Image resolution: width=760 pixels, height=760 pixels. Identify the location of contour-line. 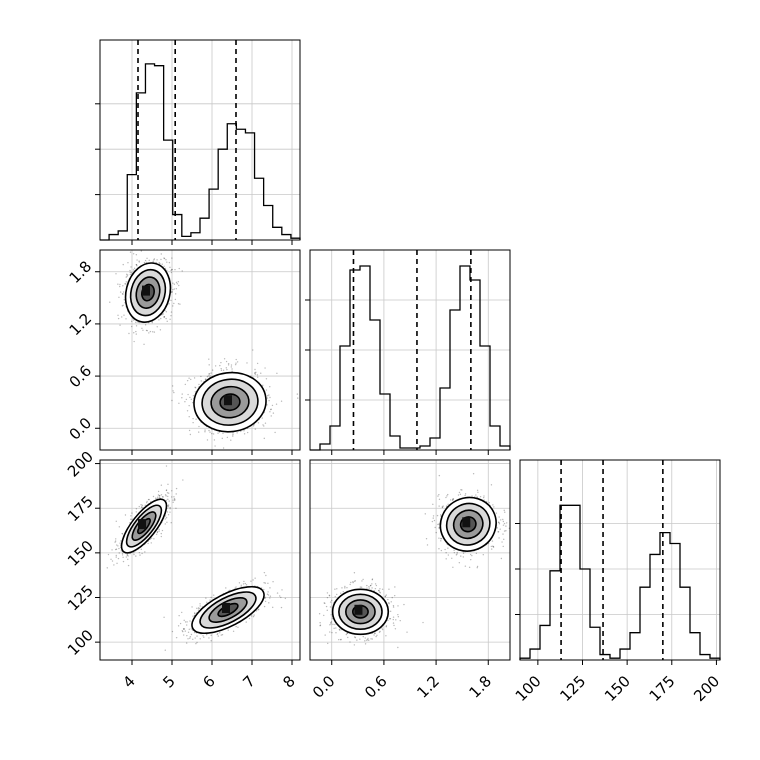
(228, 610).